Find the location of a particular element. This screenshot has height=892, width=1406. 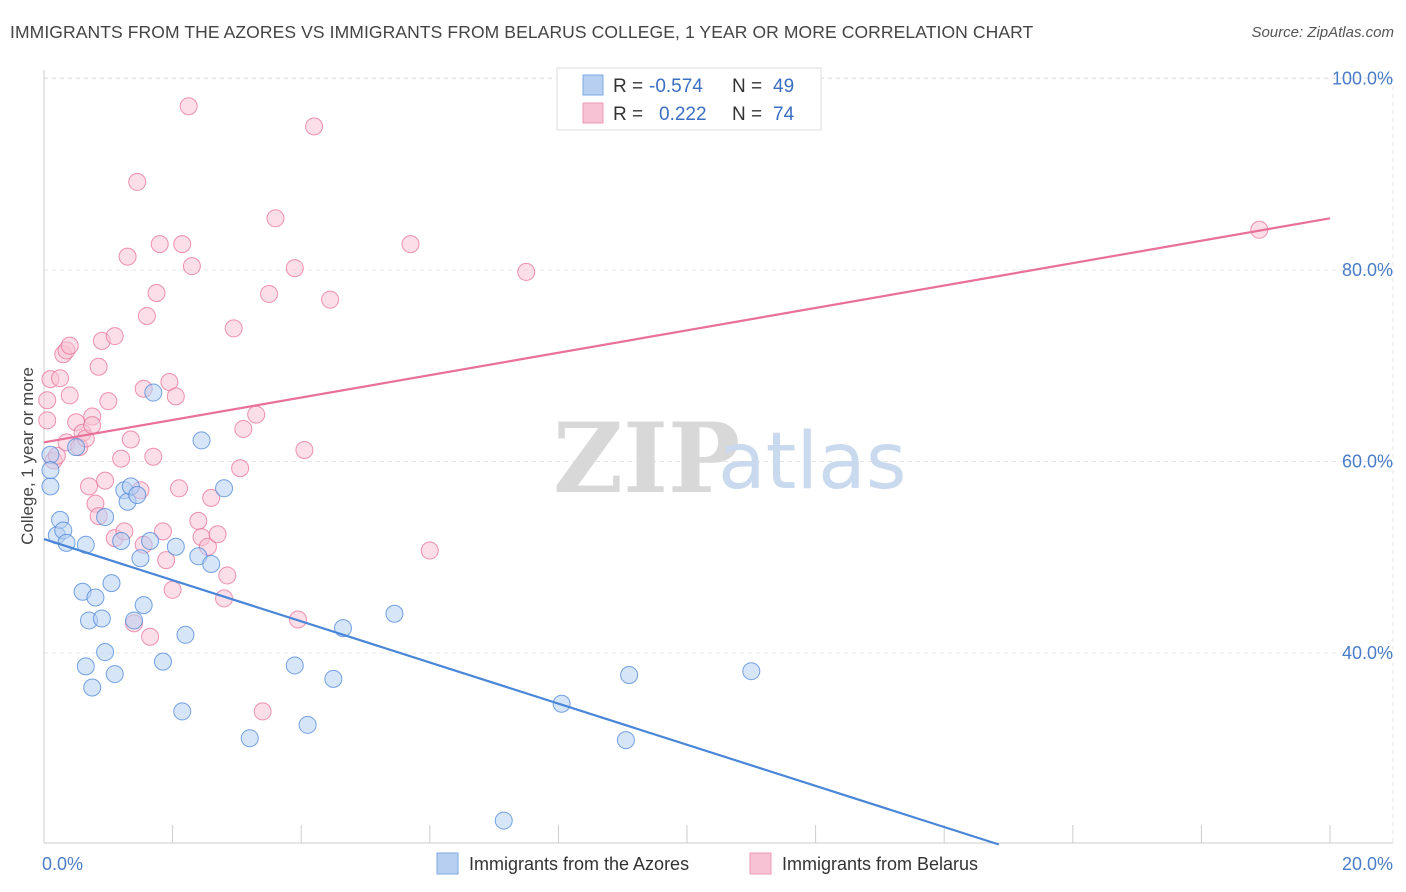

x-tick-min: 0.0% is located at coordinates (62, 864).